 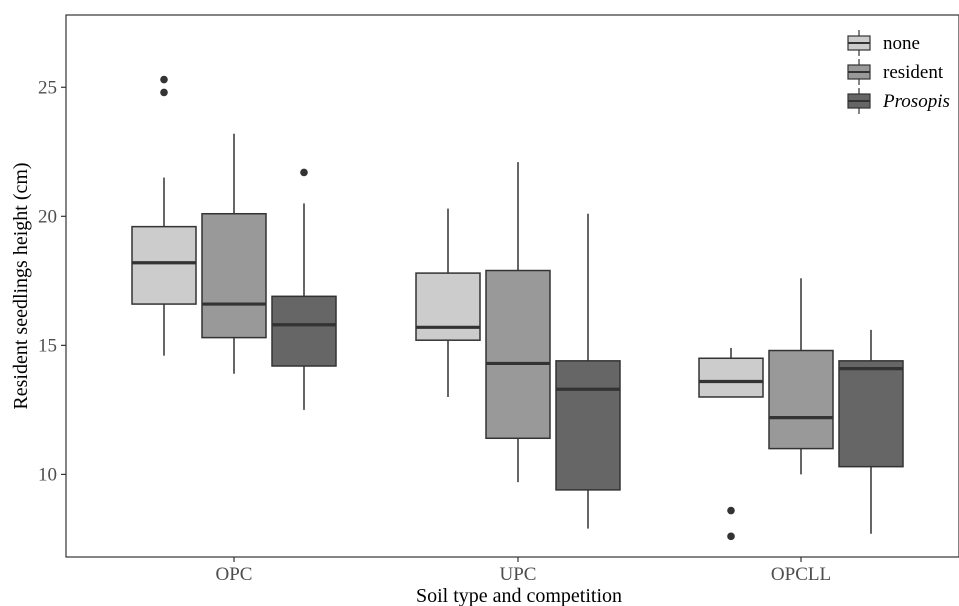 I want to click on box-none-opcll, so click(x=731, y=444).